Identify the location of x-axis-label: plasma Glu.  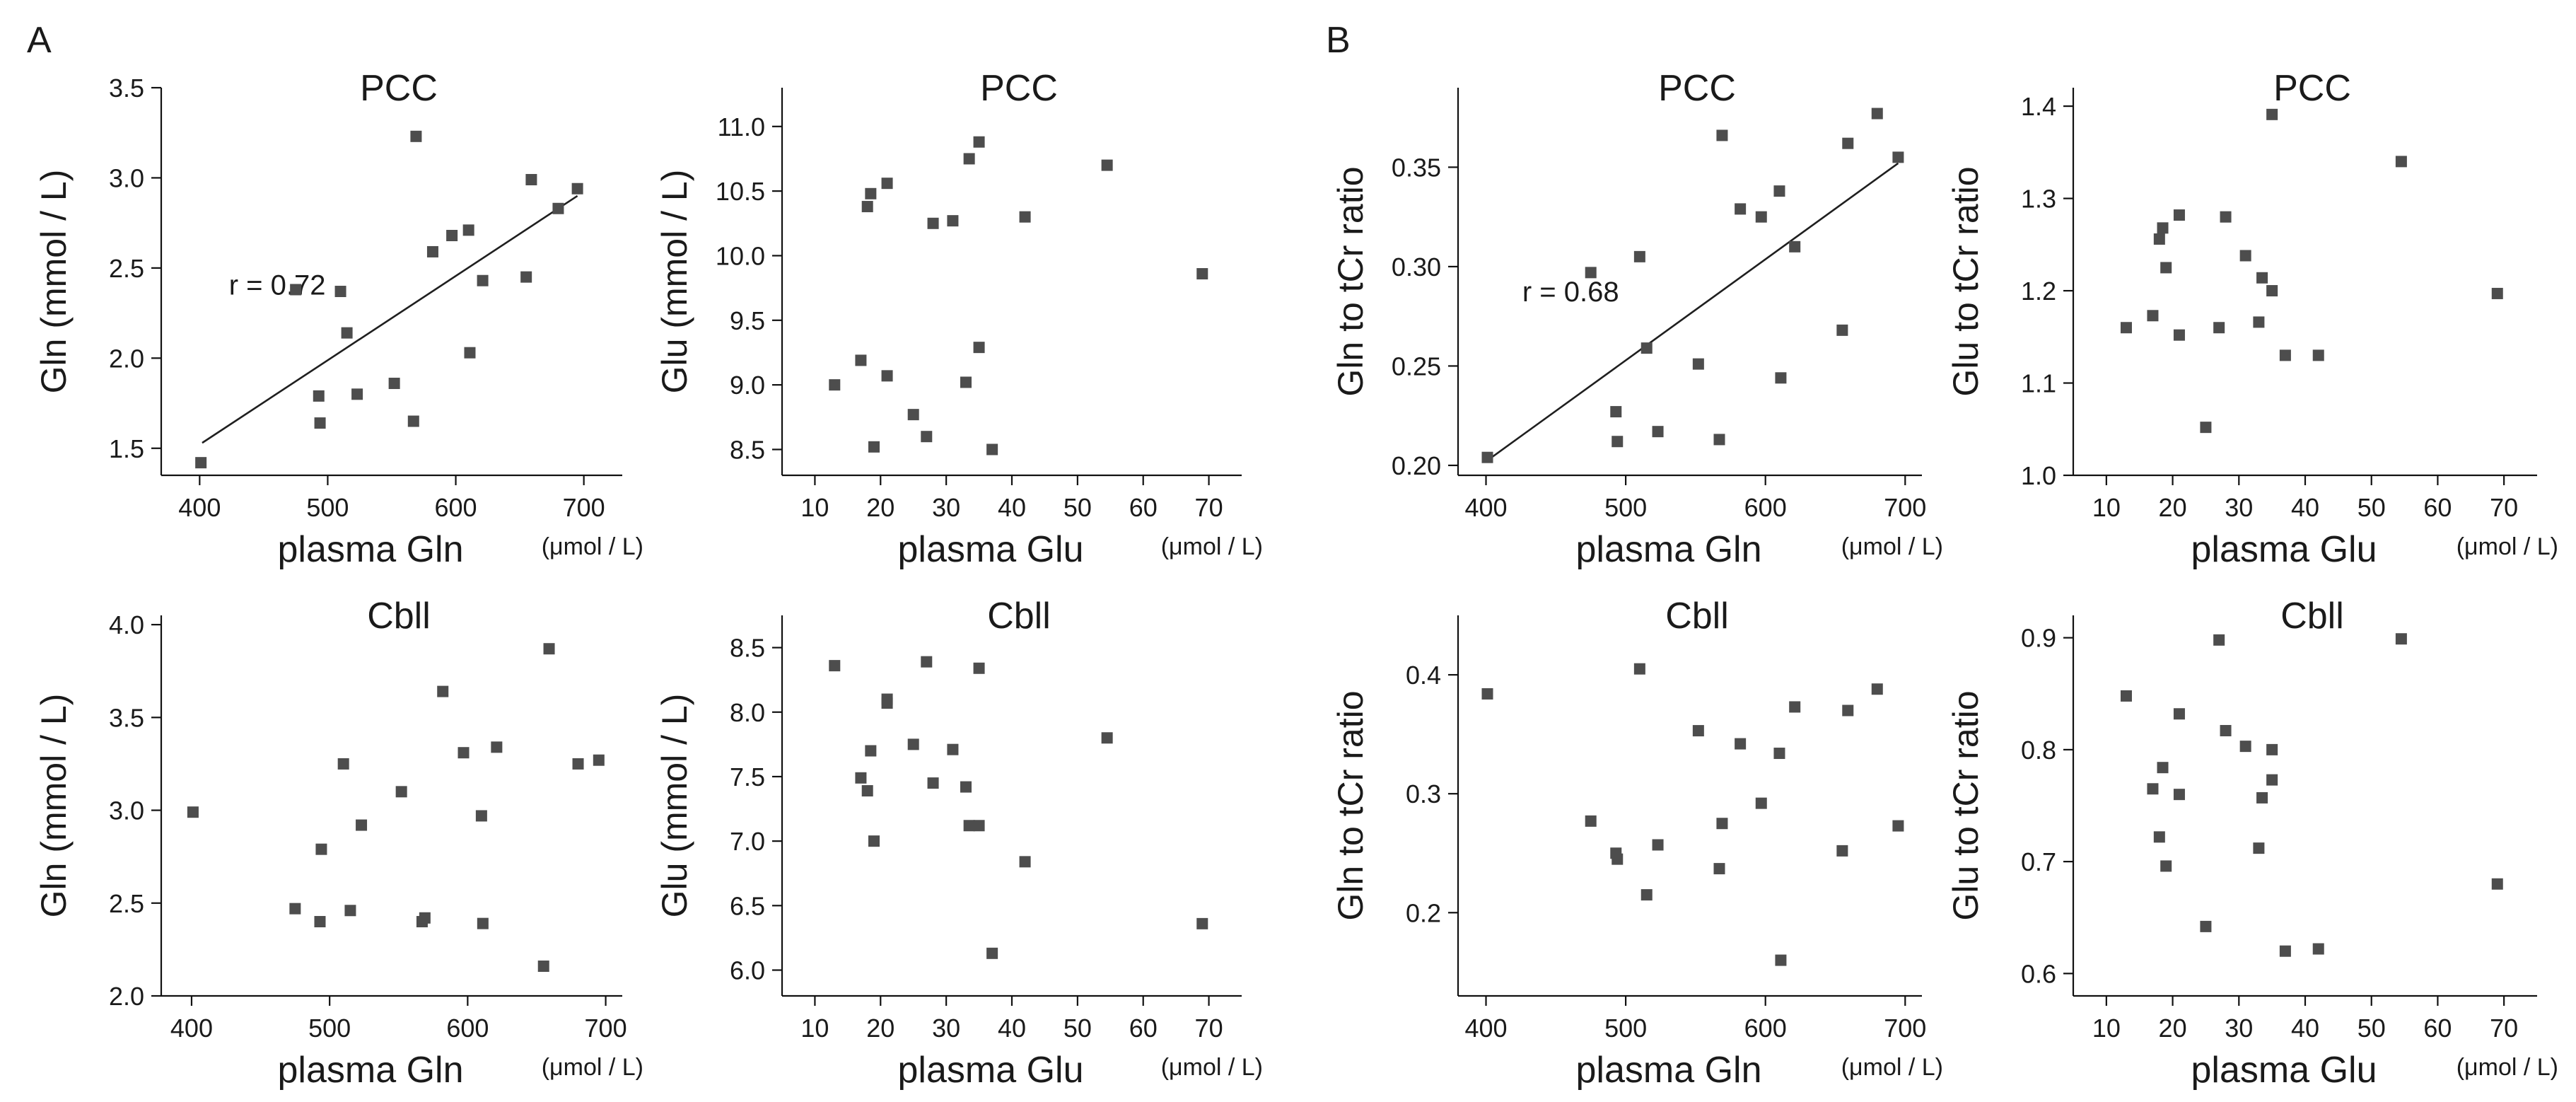
(2284, 1070).